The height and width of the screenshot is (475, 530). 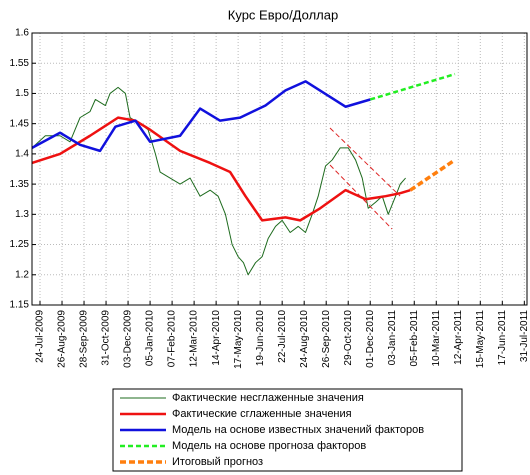 I want to click on x-tick-label: 26-Aug-2009, so click(x=62, y=339).